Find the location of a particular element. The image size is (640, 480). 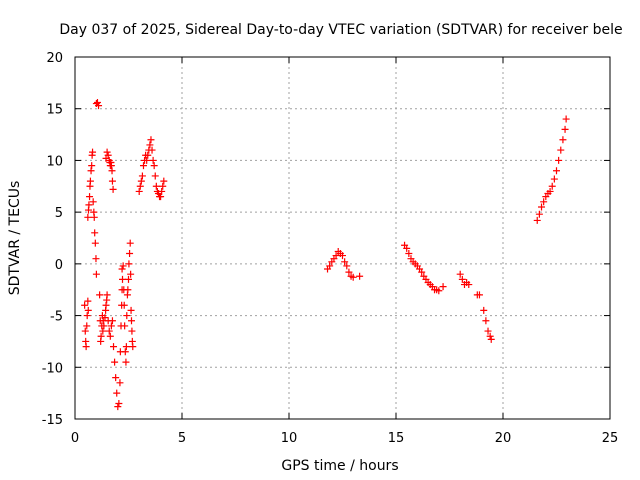

y-tick-label: 20 is located at coordinates (54, 58).